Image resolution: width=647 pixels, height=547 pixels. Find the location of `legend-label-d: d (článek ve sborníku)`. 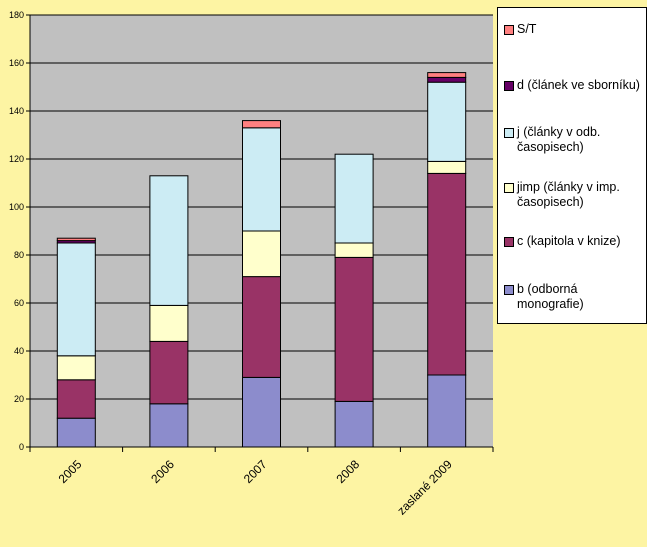

legend-label-d: d (článek ve sborníku) is located at coordinates (578, 85).